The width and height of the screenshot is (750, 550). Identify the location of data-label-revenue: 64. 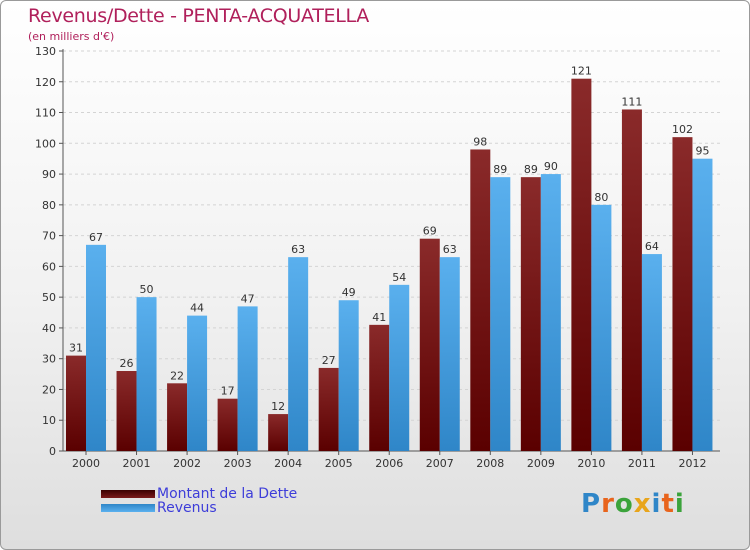
(652, 246).